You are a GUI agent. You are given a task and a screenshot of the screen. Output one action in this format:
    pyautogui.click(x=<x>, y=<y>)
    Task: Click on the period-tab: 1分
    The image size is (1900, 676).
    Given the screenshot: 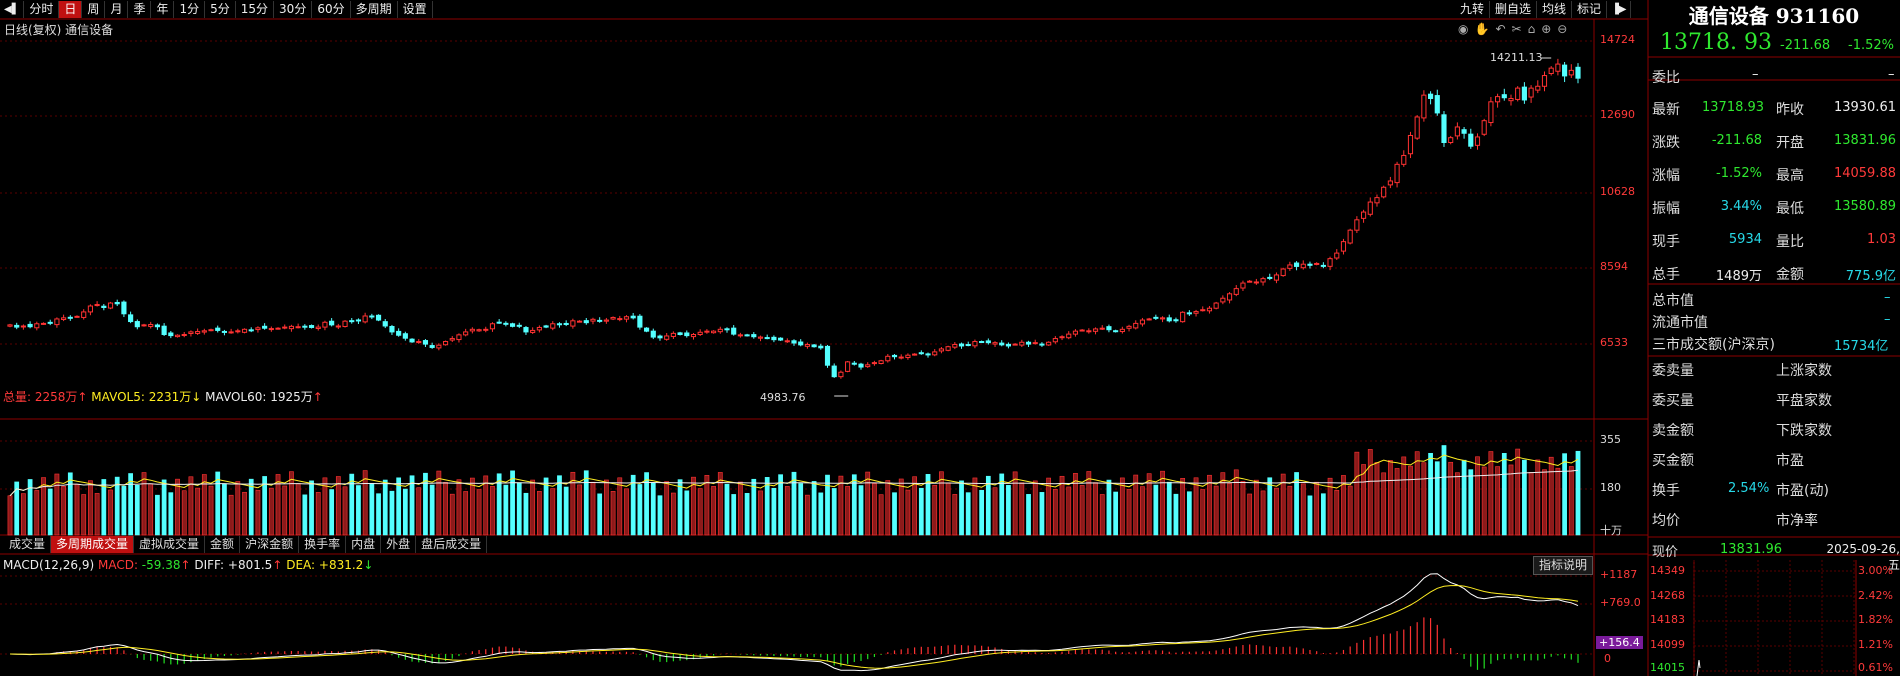 What is the action you would take?
    pyautogui.click(x=190, y=9)
    